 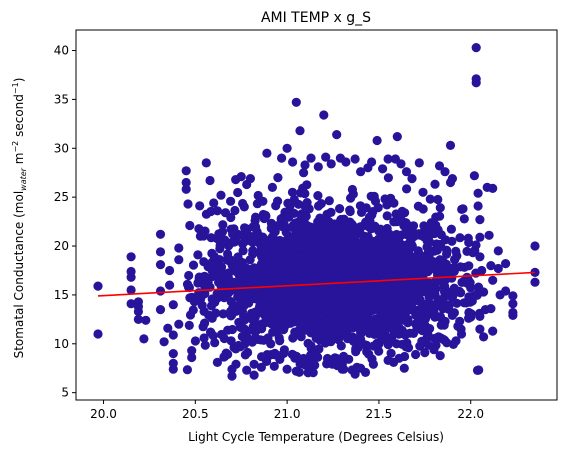 What do you see at coordinates (287, 410) in the screenshot?
I see `x-axis-ticks: 20.0 20.5 21.0 21.5 22.0` at bounding box center [287, 410].